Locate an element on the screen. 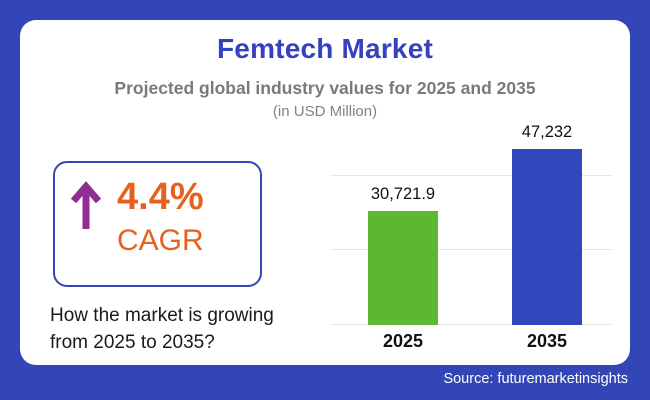 Image resolution: width=650 pixels, height=400 pixels. bar-group-2025: 30,721.9 is located at coordinates (403, 254).